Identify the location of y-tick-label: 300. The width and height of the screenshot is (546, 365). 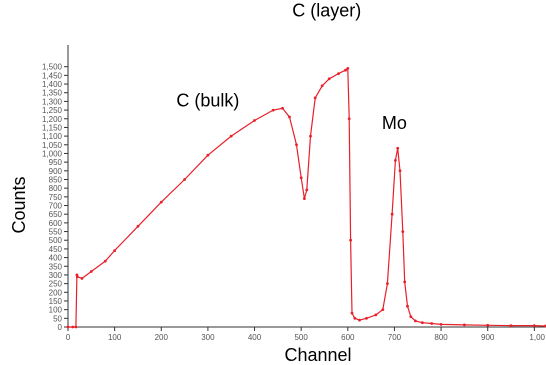
(56, 275).